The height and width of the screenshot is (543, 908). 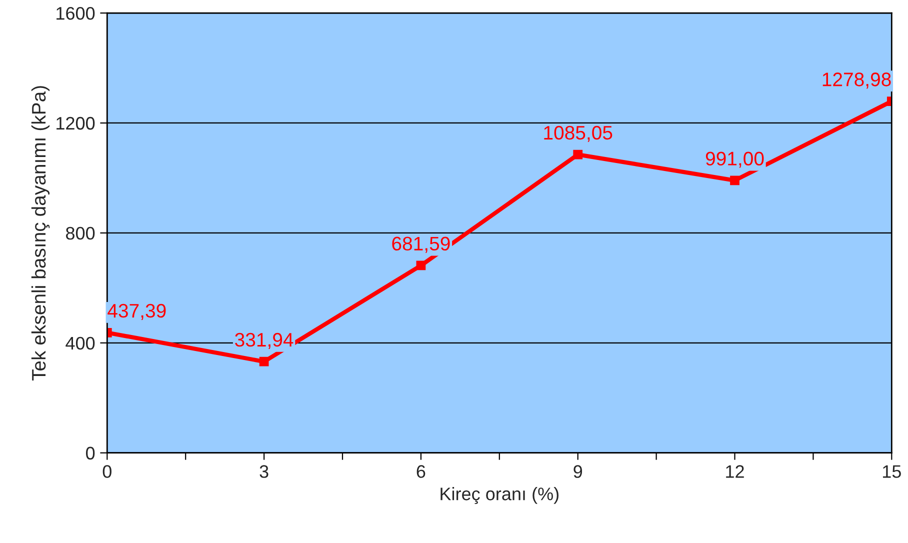 What do you see at coordinates (264, 471) in the screenshot?
I see `x-tick-label: 3` at bounding box center [264, 471].